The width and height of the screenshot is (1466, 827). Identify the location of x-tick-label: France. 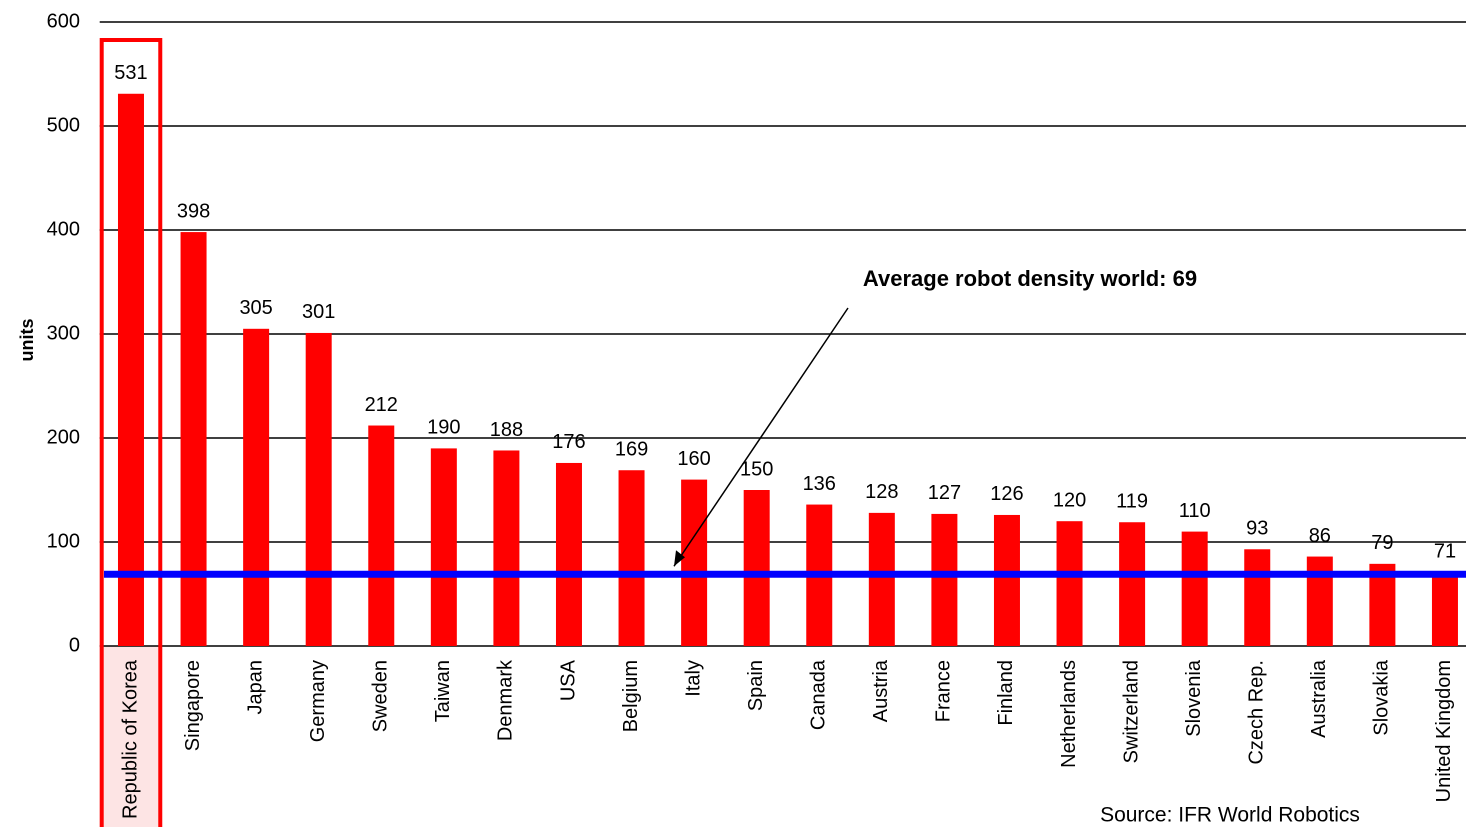
(944, 691).